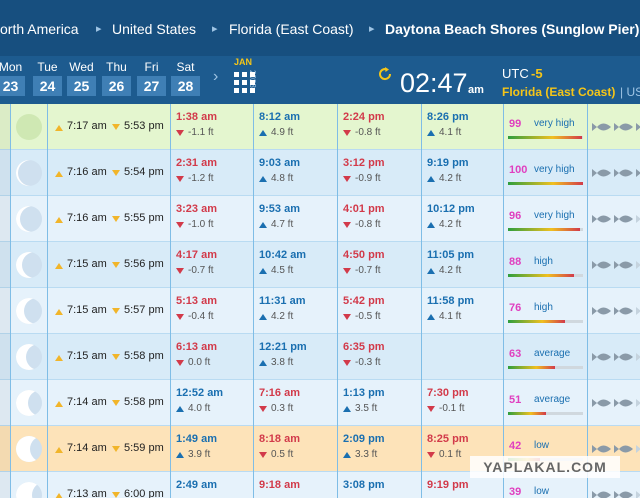  What do you see at coordinates (282, 362) in the screenshot?
I see `tide-height: 3.8 ft` at bounding box center [282, 362].